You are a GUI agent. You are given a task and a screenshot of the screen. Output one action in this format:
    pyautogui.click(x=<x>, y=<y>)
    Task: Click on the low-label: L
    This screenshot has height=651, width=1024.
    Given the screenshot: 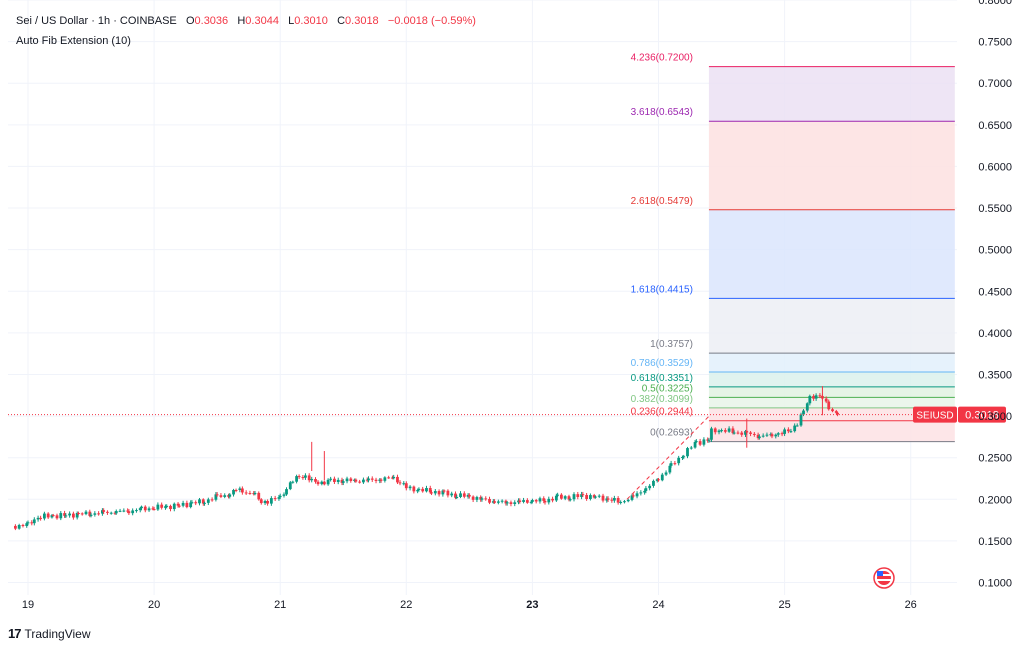 What is the action you would take?
    pyautogui.click(x=291, y=21)
    